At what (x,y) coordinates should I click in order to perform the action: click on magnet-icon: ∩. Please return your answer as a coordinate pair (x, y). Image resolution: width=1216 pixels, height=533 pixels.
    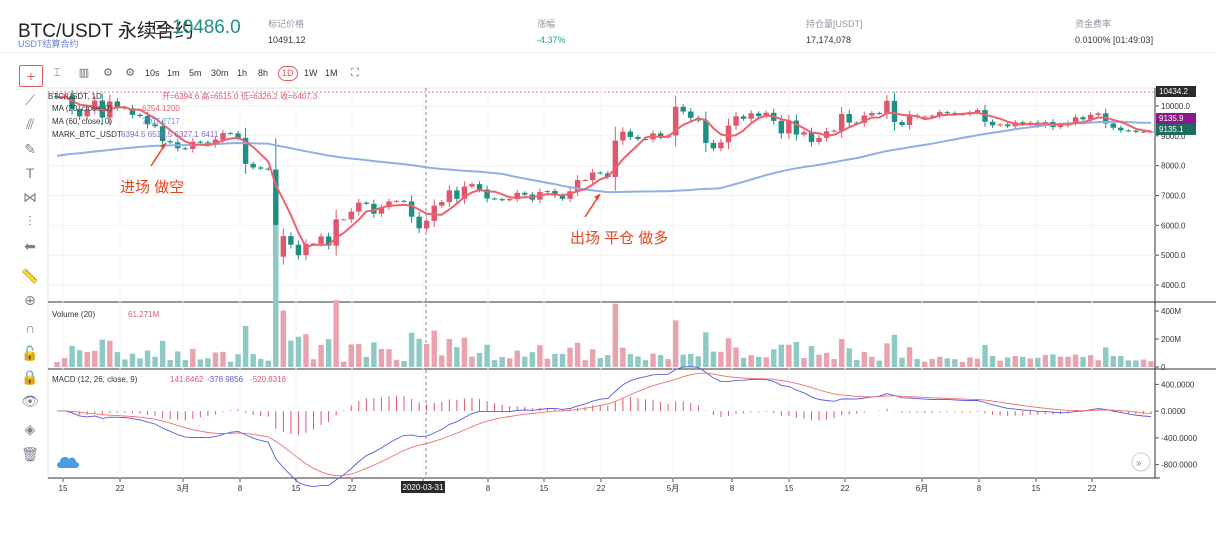
    Looking at the image, I should click on (30, 328).